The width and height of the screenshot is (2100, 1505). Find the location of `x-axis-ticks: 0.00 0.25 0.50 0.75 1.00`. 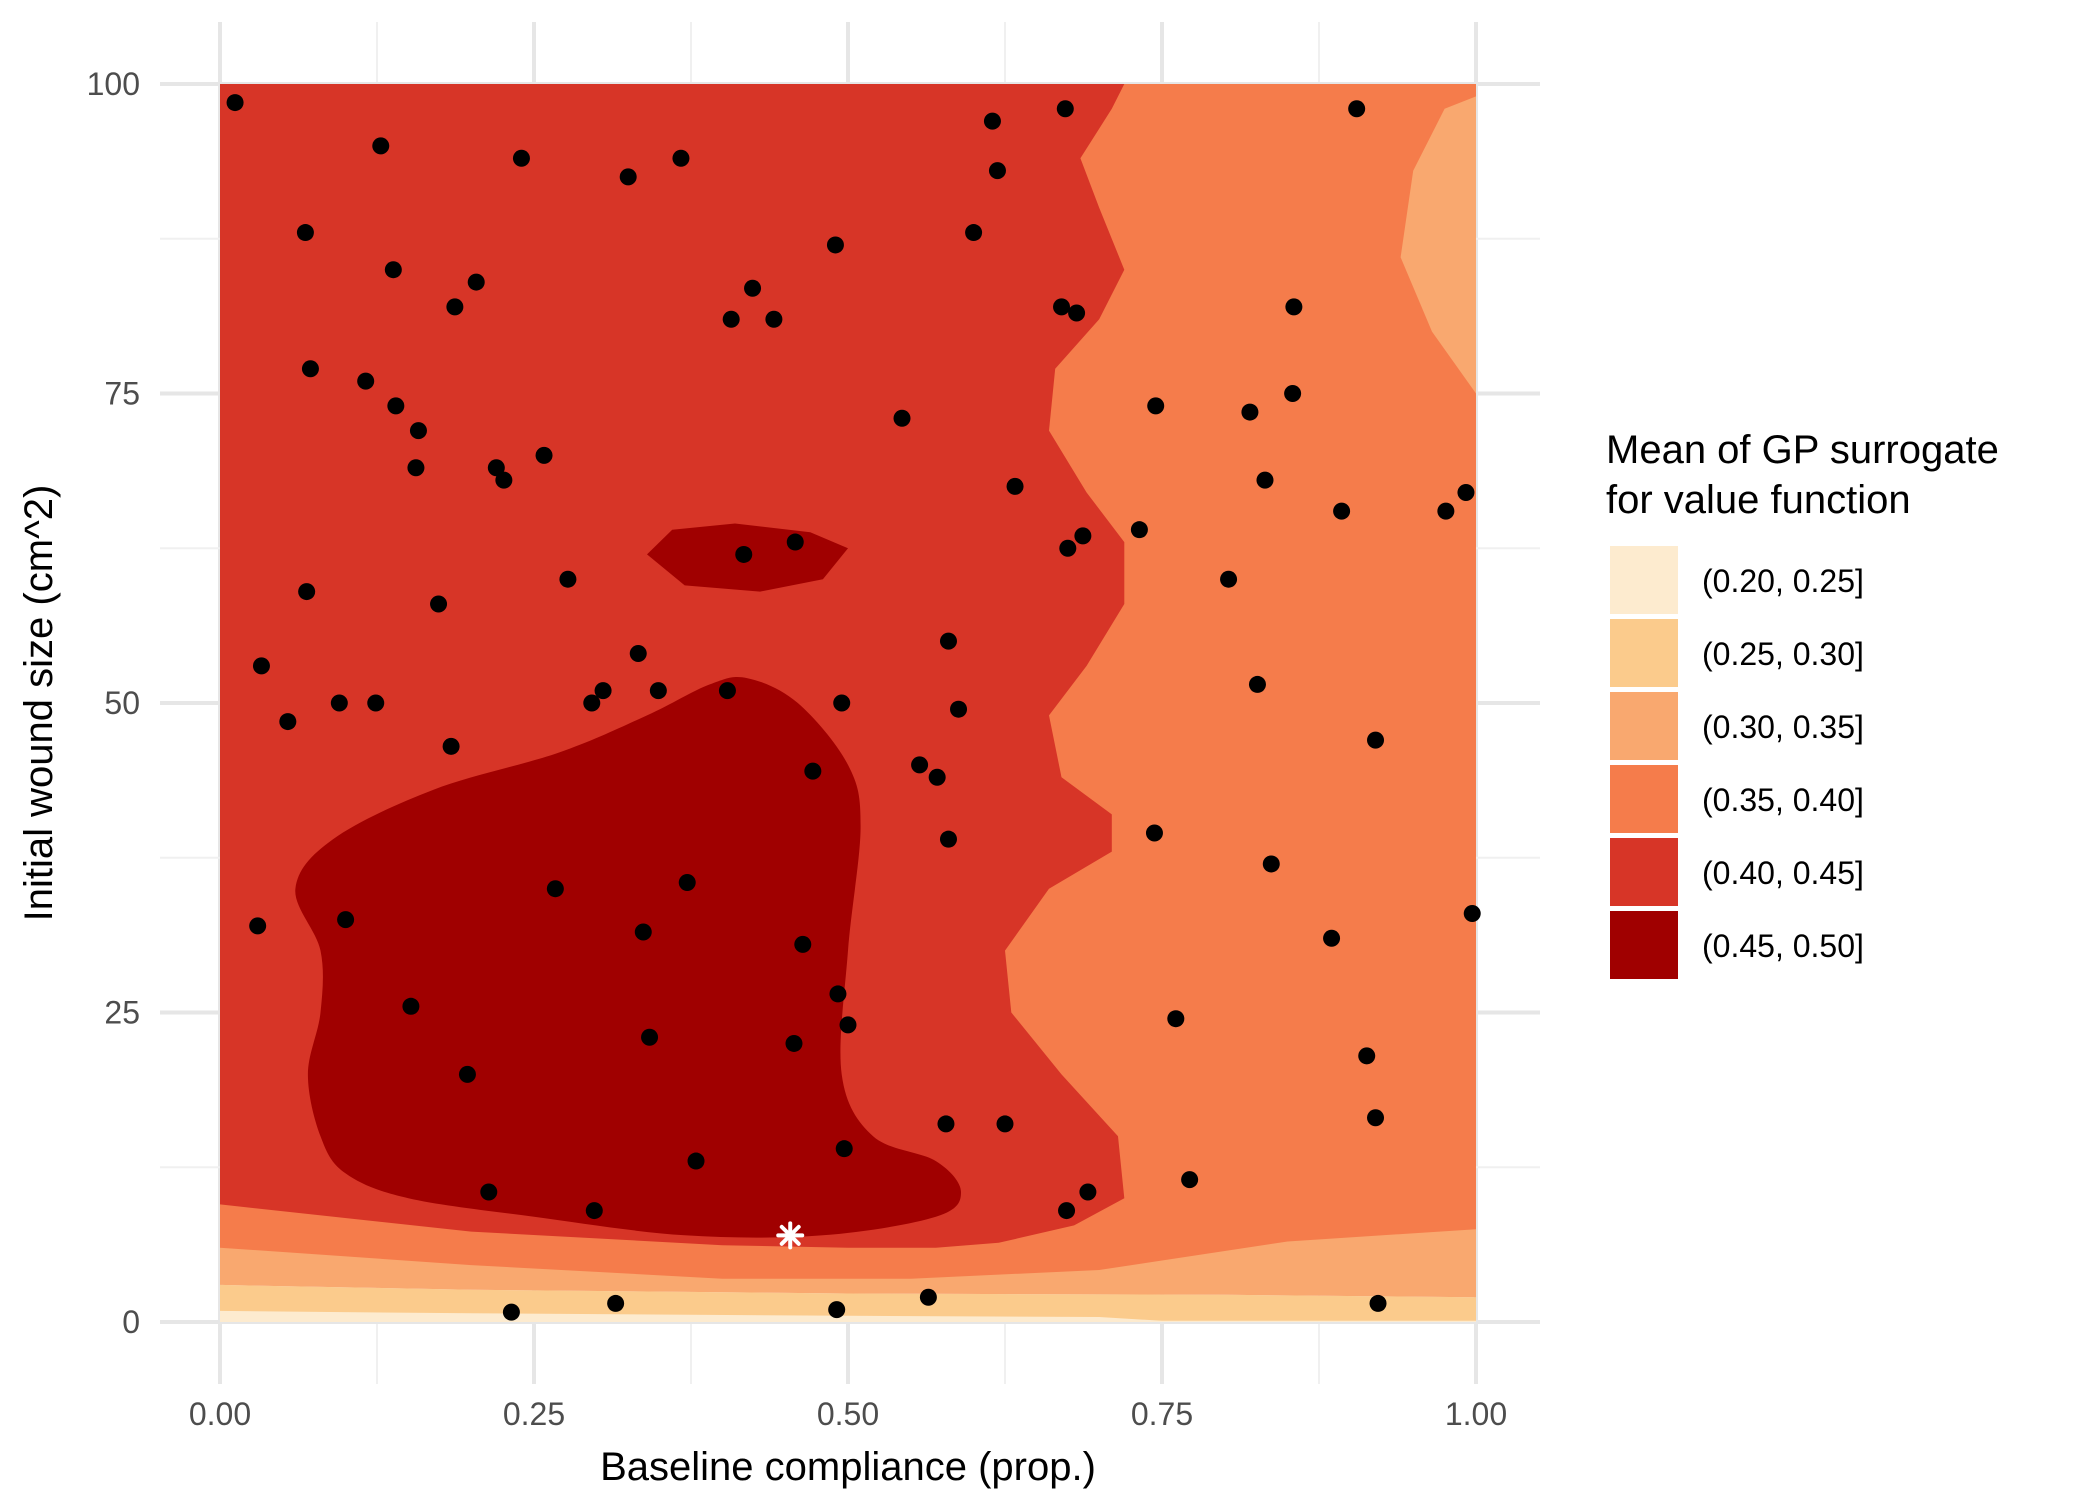

x-axis-ticks: 0.00 0.25 0.50 0.75 1.00 is located at coordinates (848, 1414).